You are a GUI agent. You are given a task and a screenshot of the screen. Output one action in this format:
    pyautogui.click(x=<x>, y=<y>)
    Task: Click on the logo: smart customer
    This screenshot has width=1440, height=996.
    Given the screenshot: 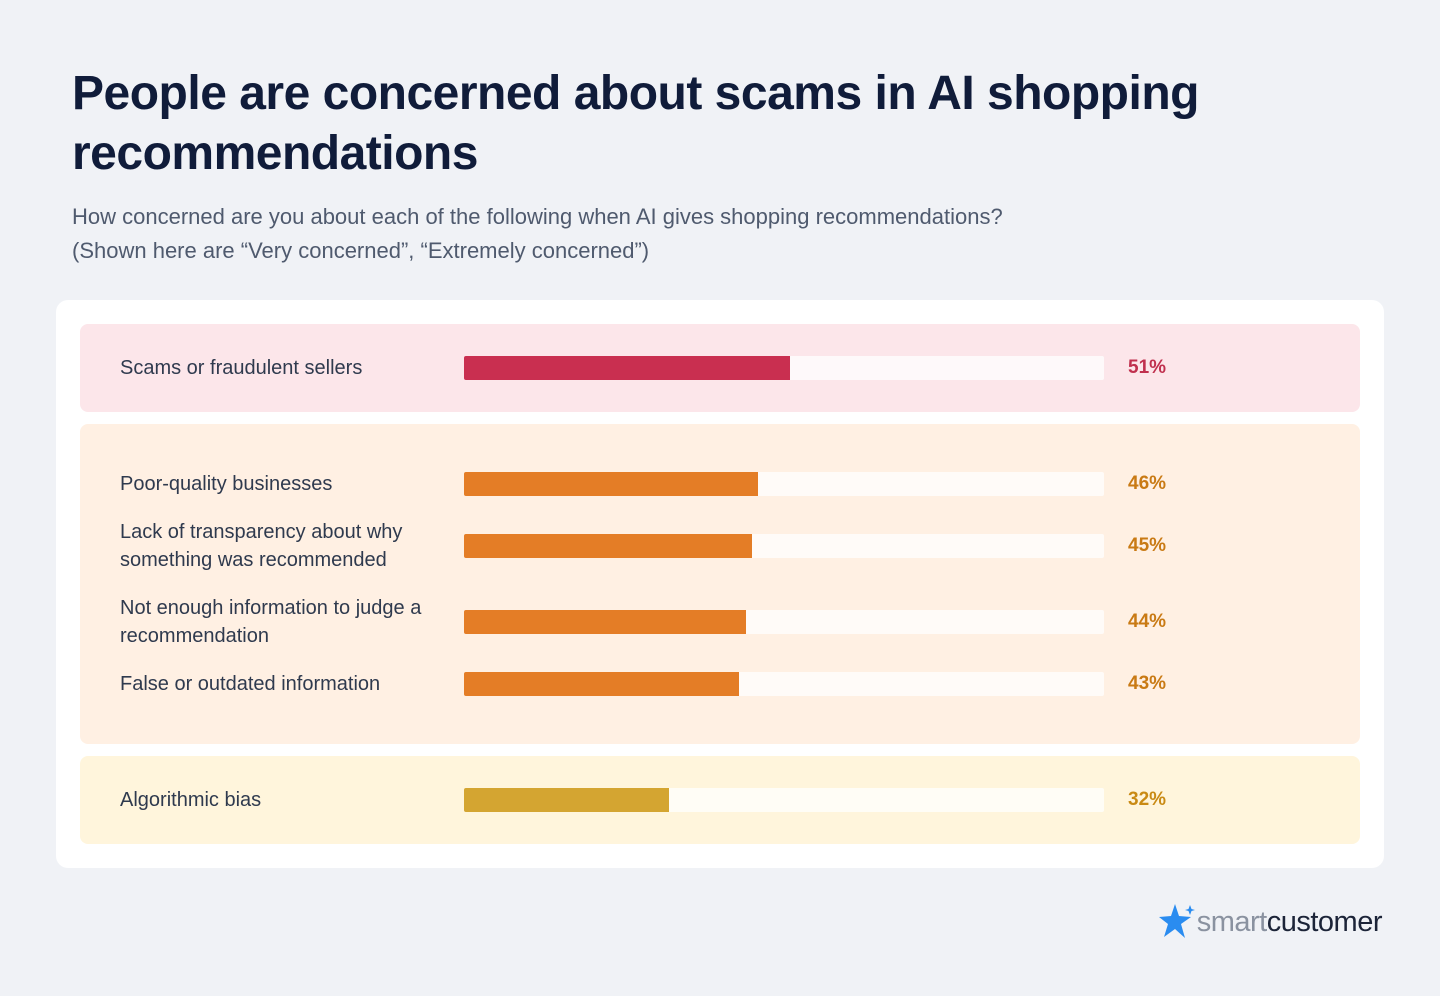 What is the action you would take?
    pyautogui.click(x=1270, y=922)
    